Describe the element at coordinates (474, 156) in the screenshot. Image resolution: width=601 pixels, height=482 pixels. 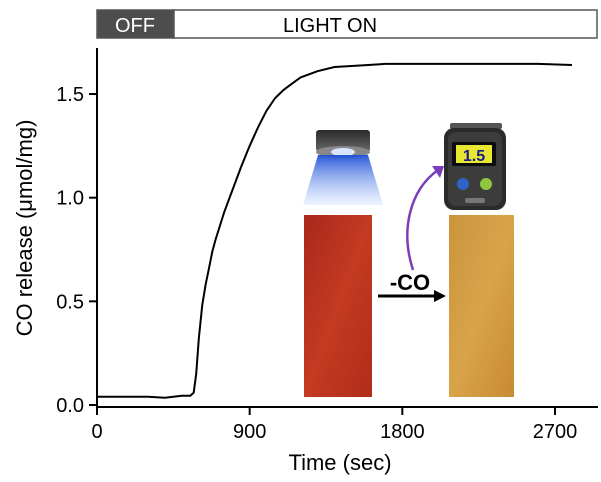
I see `detector-reading: 1.5` at that location.